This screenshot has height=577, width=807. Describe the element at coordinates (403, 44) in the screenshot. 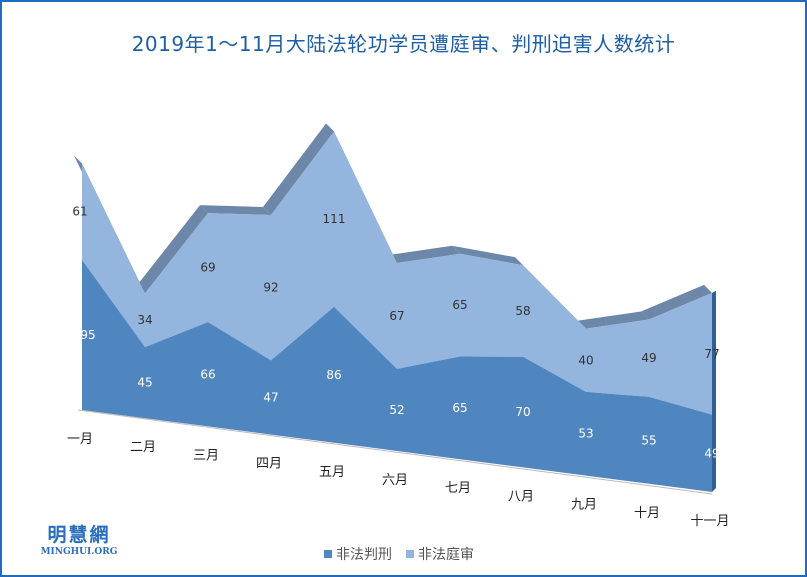

I see `chart-title: 2019年1～11月大陆法轮功学员遭庭审、判刑迫害人数统计` at that location.